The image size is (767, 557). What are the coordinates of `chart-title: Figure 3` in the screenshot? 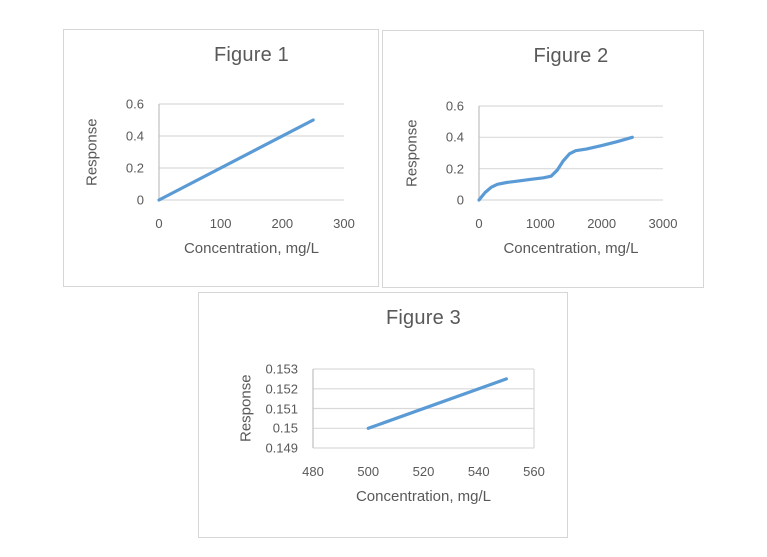 It's located at (423, 318).